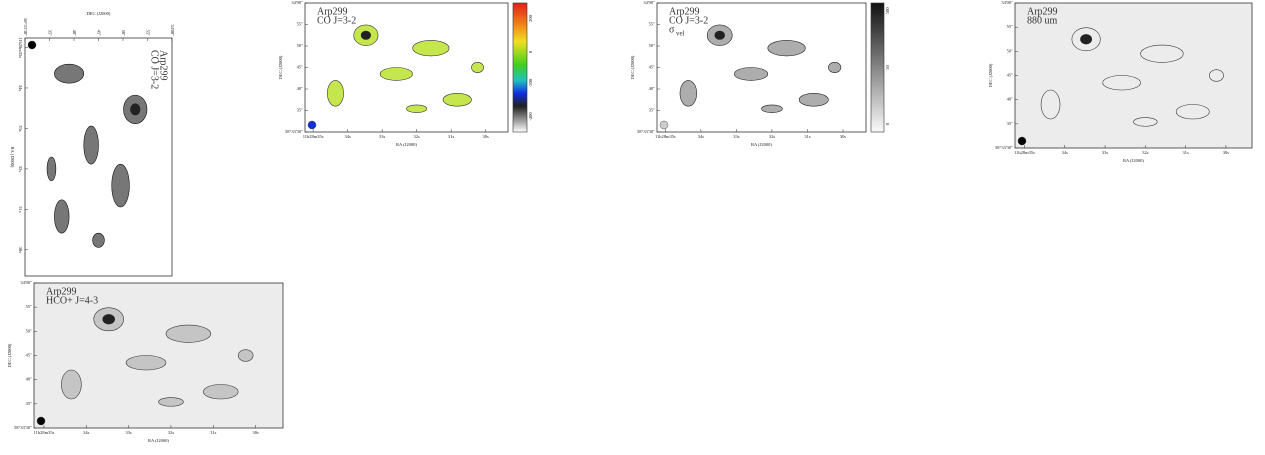  What do you see at coordinates (672, 29) in the screenshot?
I see `panel-label: σ` at bounding box center [672, 29].